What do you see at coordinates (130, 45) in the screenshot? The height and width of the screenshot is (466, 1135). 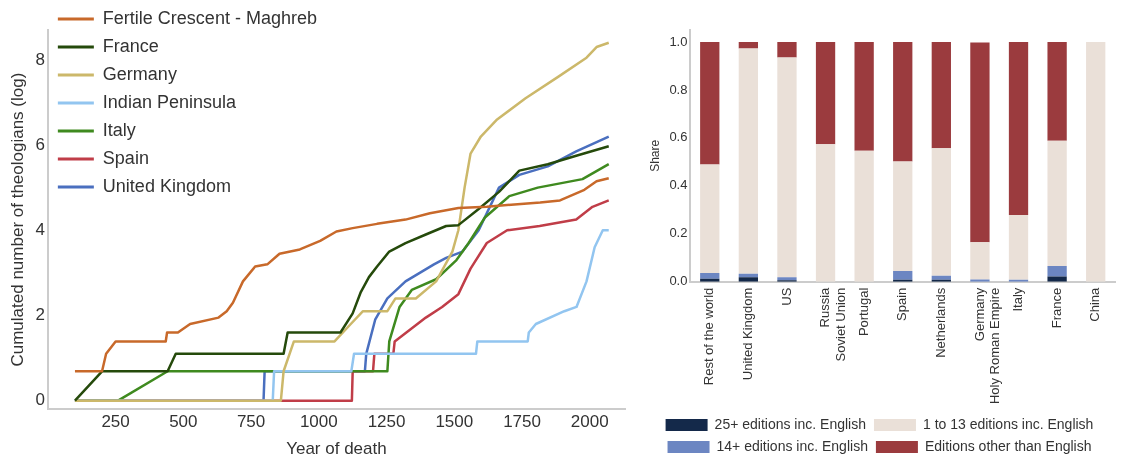 I see `legend-label: France` at bounding box center [130, 45].